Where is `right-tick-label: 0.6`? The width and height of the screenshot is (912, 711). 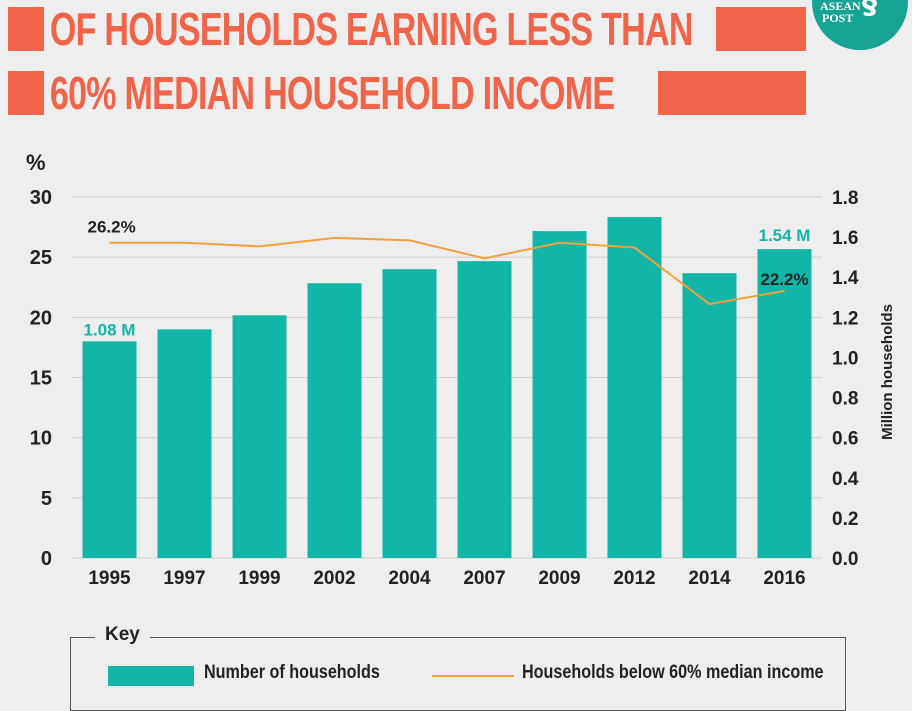
right-tick-label: 0.6 is located at coordinates (845, 439).